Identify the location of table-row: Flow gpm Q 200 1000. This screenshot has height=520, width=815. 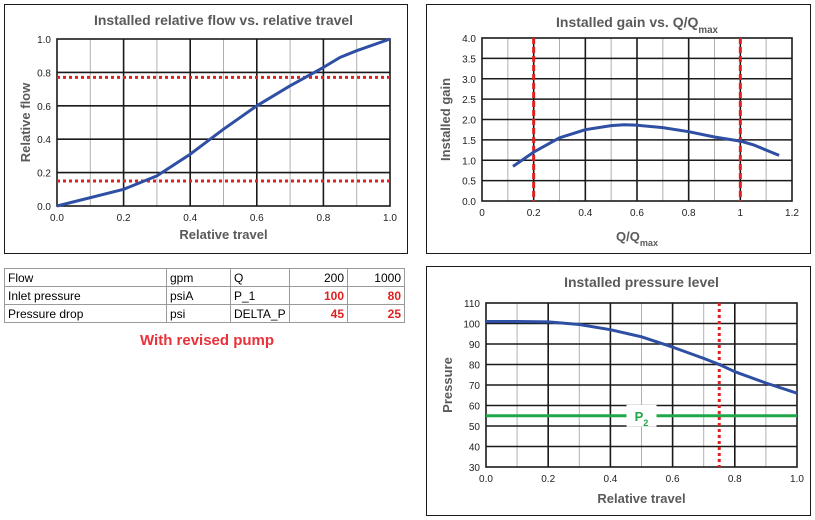
(204, 277).